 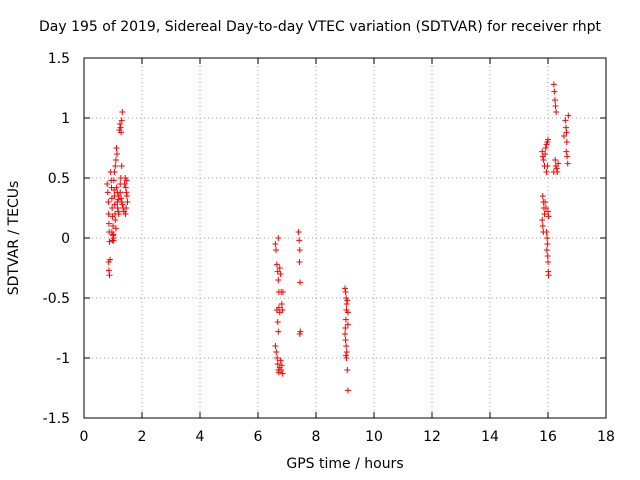 What do you see at coordinates (490, 437) in the screenshot?
I see `x-tick-label: 14` at bounding box center [490, 437].